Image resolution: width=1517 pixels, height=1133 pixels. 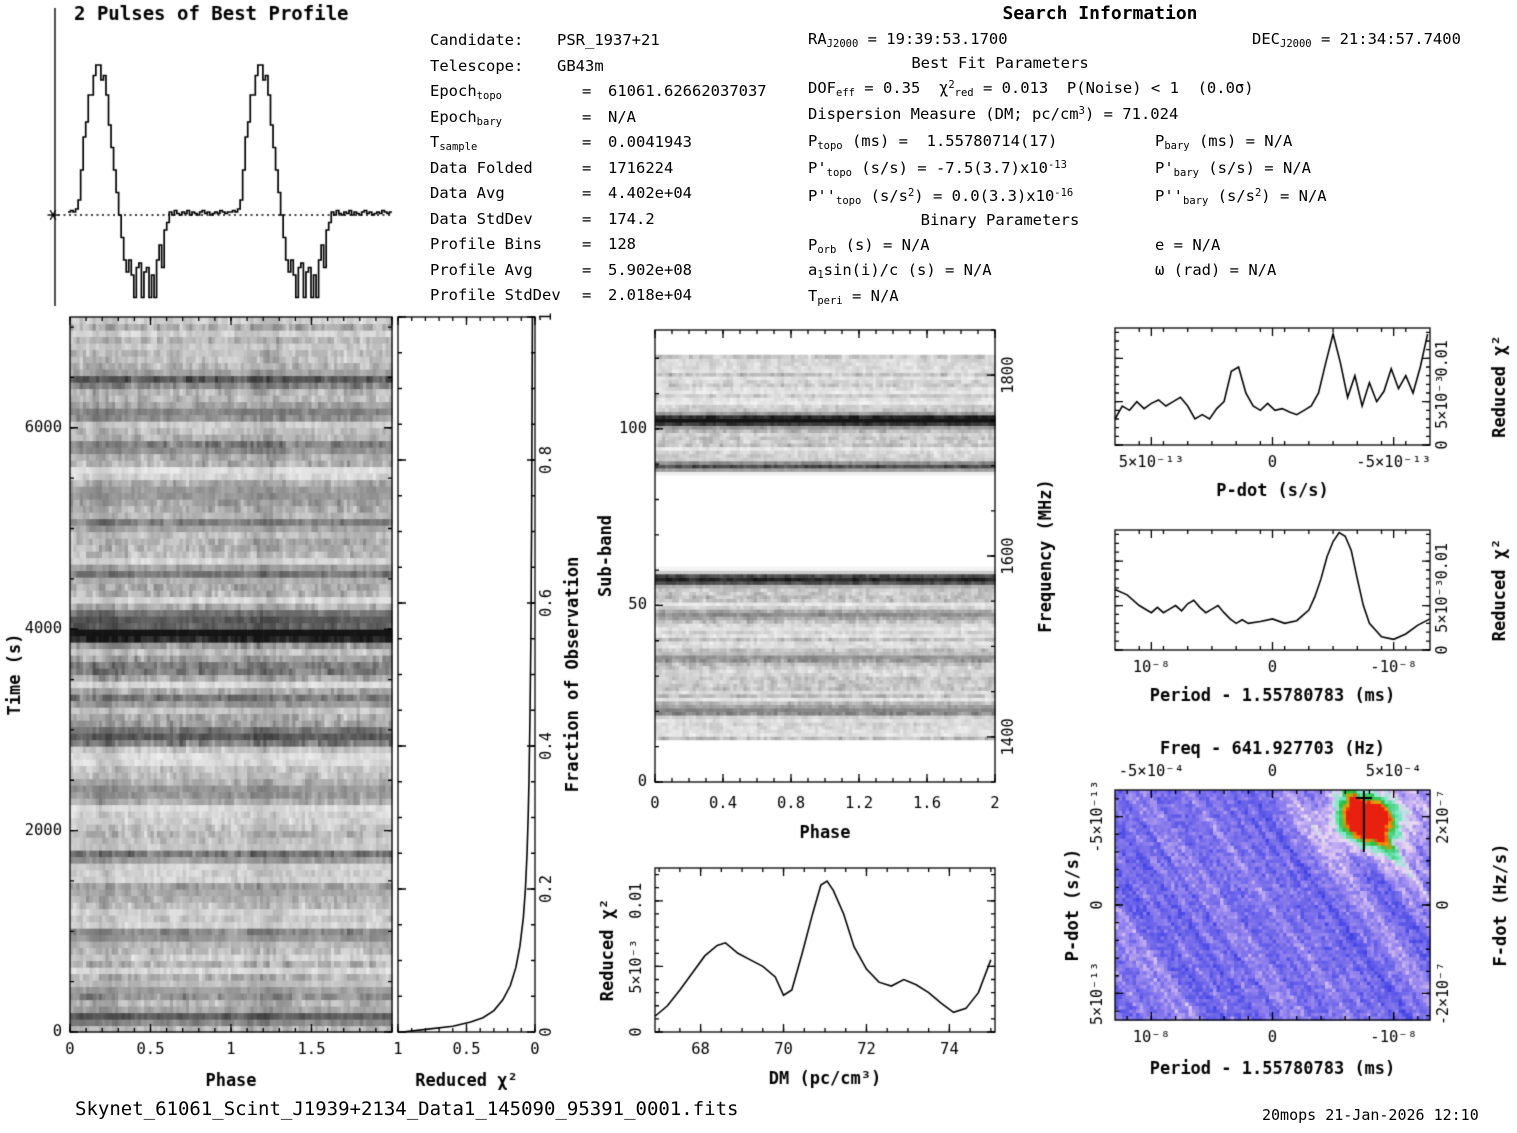 What do you see at coordinates (481, 269) in the screenshot?
I see `field-label: Profile Avg` at bounding box center [481, 269].